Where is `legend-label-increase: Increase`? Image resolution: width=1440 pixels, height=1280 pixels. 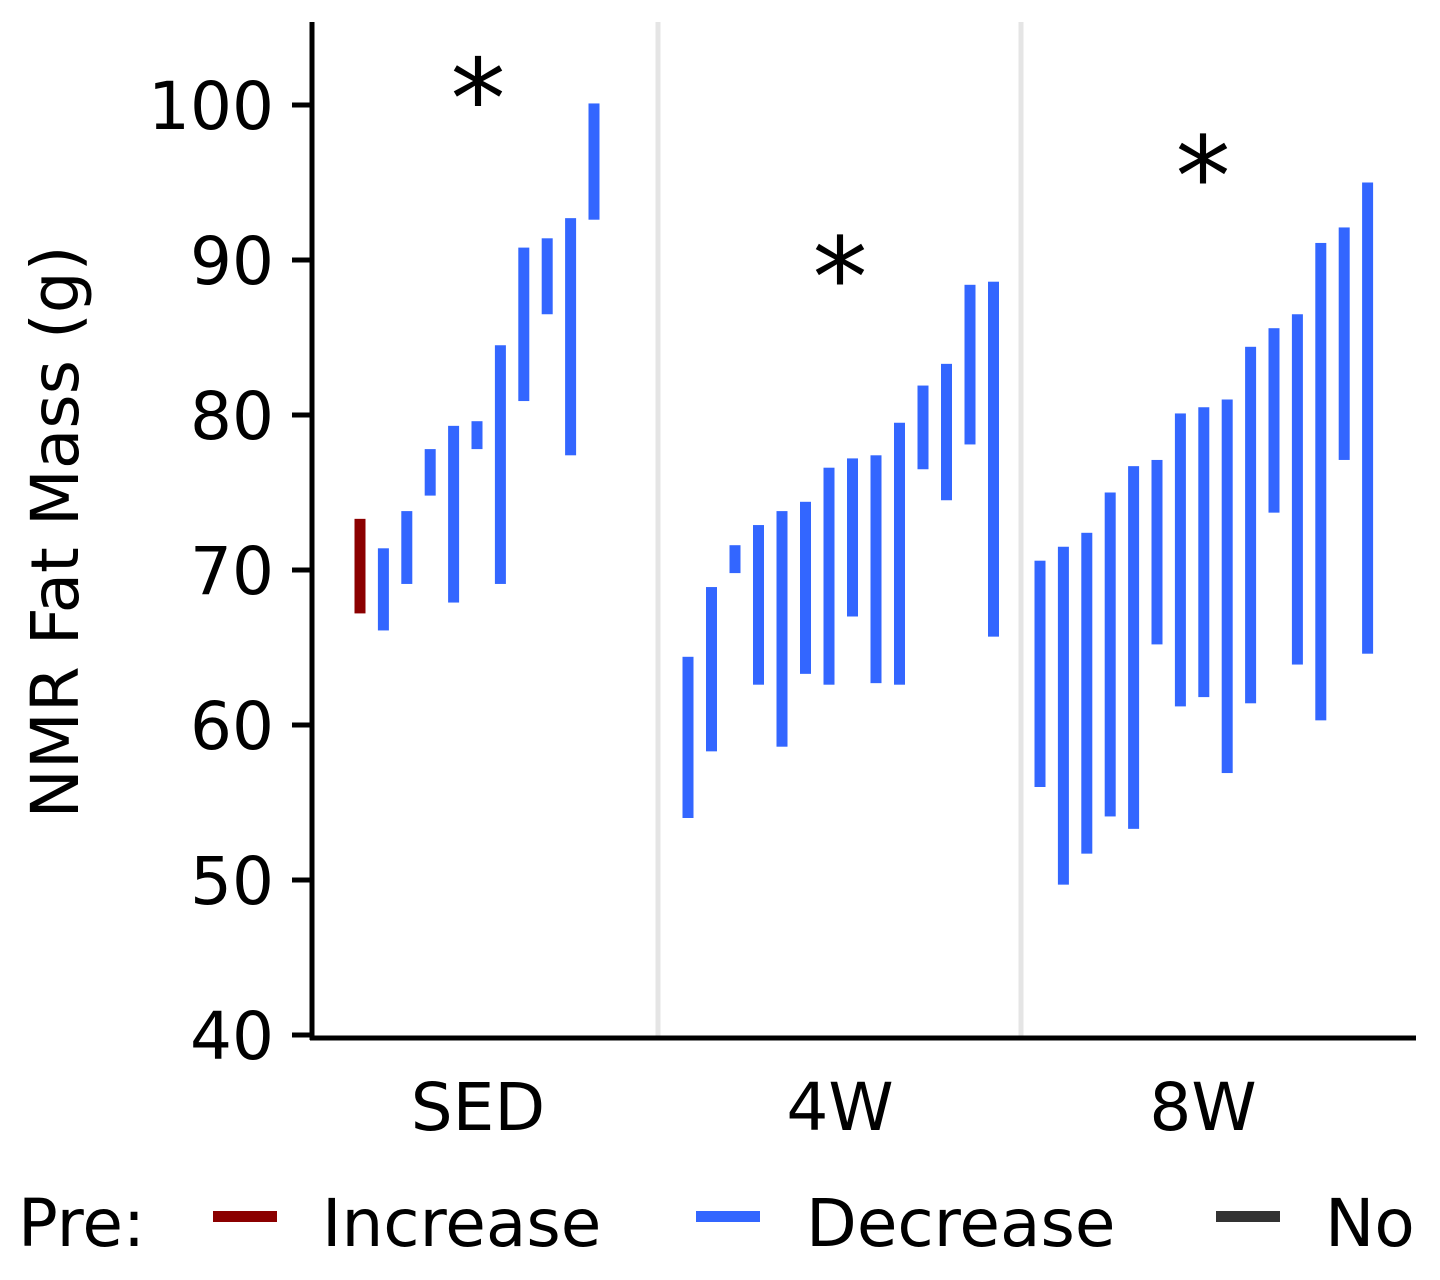
legend-label-increase: Increase is located at coordinates (461, 1223).